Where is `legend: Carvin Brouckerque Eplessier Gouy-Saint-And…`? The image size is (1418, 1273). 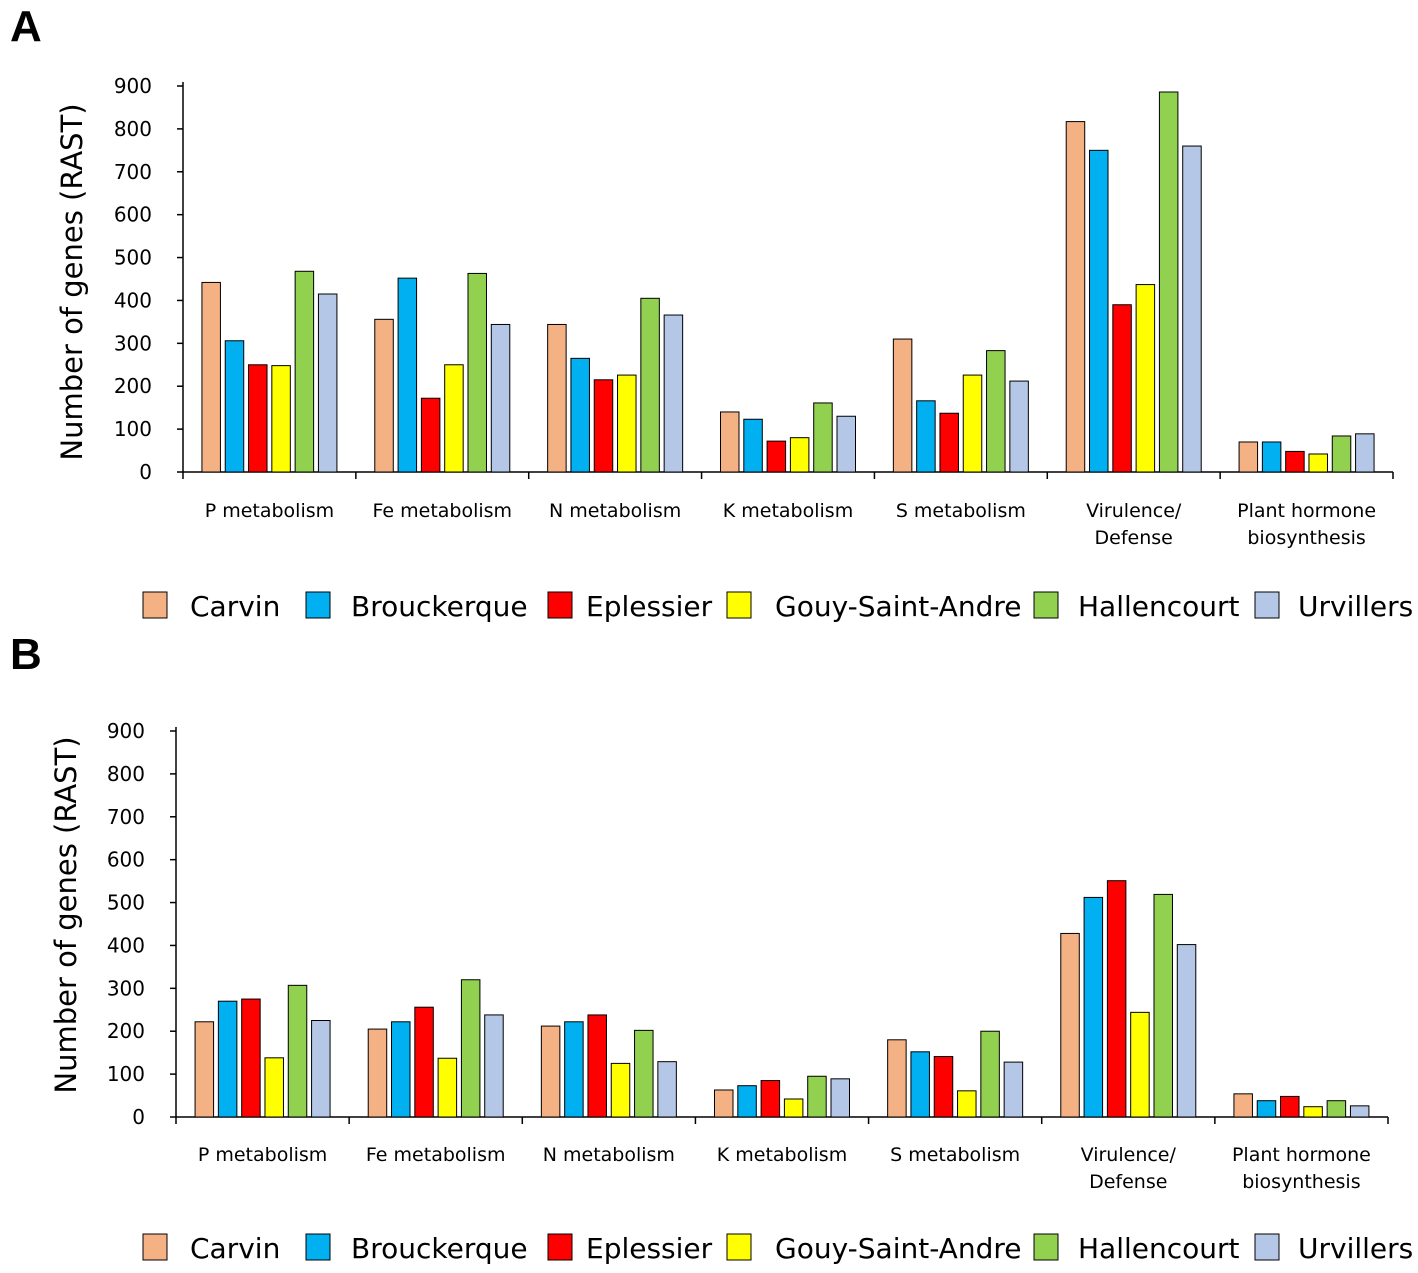 legend: Carvin Brouckerque Eplessier Gouy-Saint-And… is located at coordinates (777, 1248).